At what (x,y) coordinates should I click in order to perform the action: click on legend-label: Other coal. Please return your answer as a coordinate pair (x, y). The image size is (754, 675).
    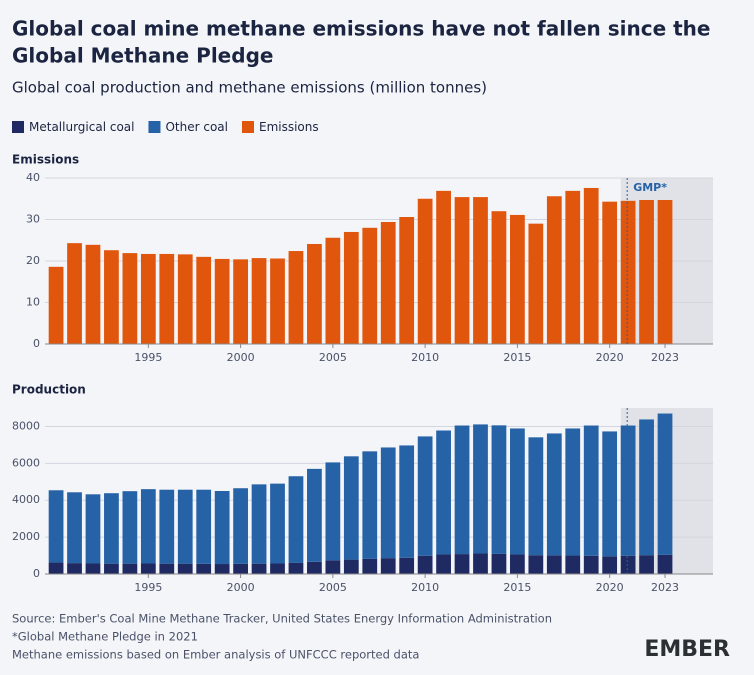
    Looking at the image, I should click on (196, 127).